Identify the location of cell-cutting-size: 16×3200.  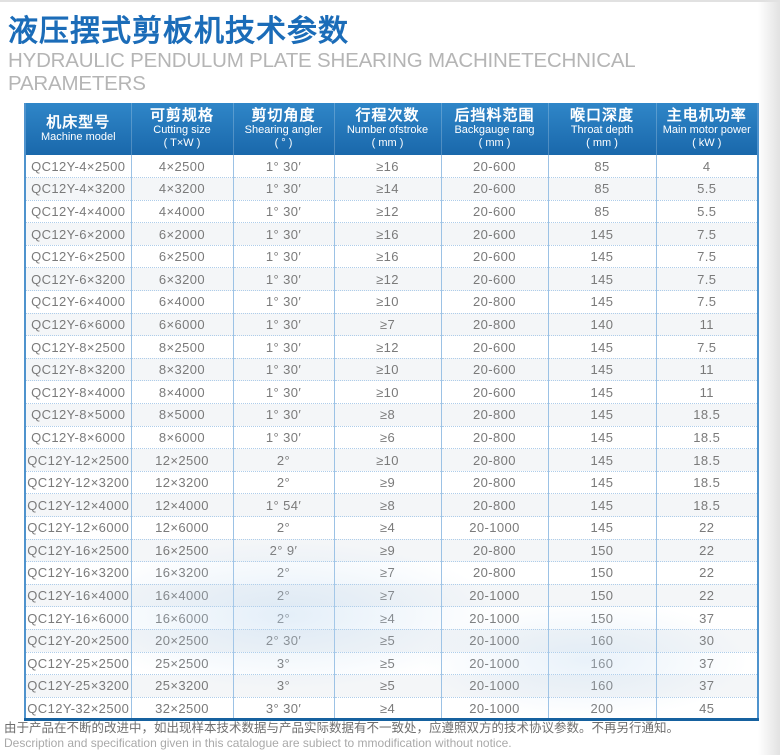
(181, 573).